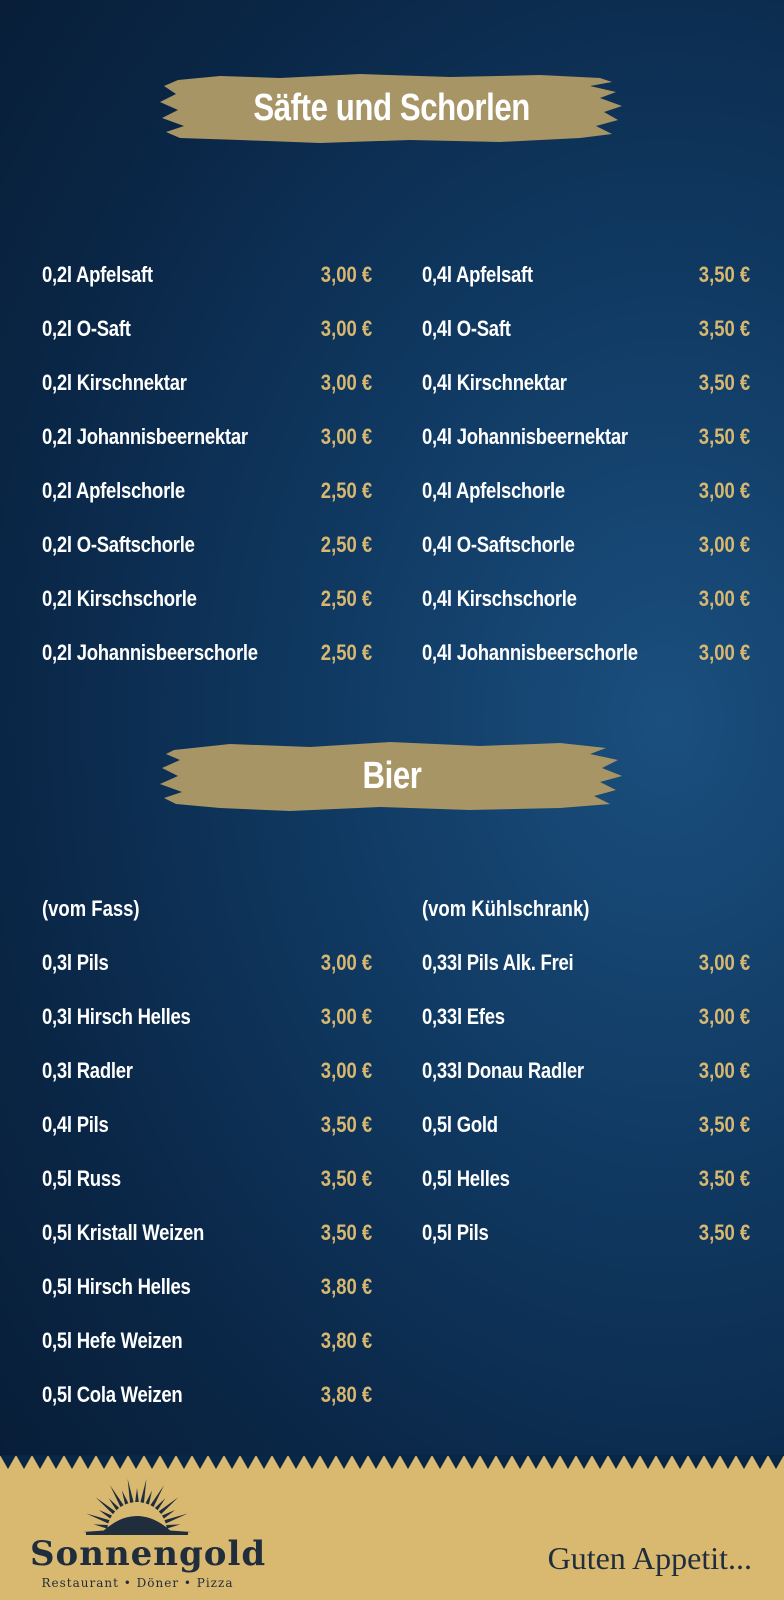 The image size is (784, 1600). Describe the element at coordinates (494, 382) in the screenshot. I see `menu-item-name: 0,4l Kirschnektar` at that location.